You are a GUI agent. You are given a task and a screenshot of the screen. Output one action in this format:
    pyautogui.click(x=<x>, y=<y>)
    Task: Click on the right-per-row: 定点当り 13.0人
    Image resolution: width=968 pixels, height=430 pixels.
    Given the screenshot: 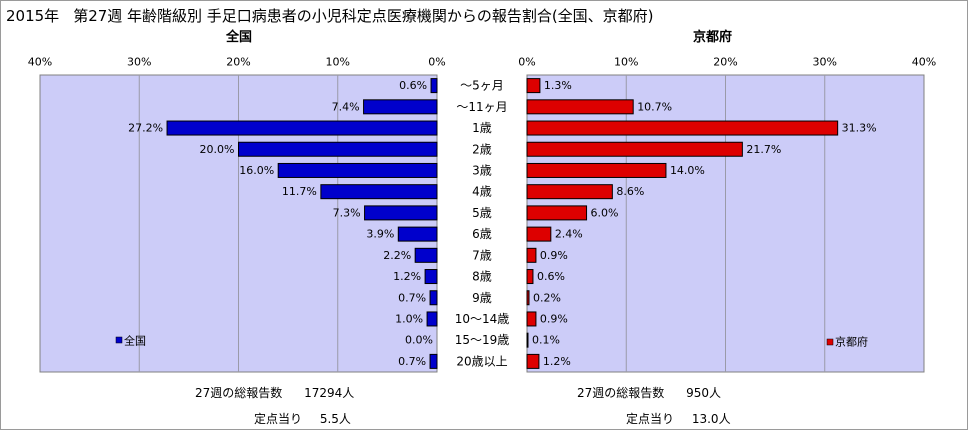 What is the action you would take?
    pyautogui.click(x=678, y=418)
    